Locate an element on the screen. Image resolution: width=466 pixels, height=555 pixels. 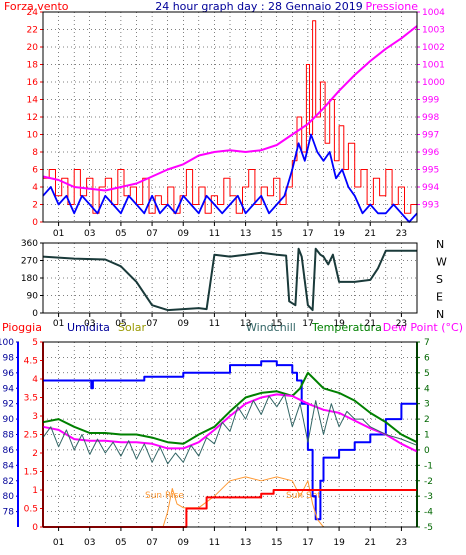
pressure-tick-label: 994 is located at coordinates (430, 188).